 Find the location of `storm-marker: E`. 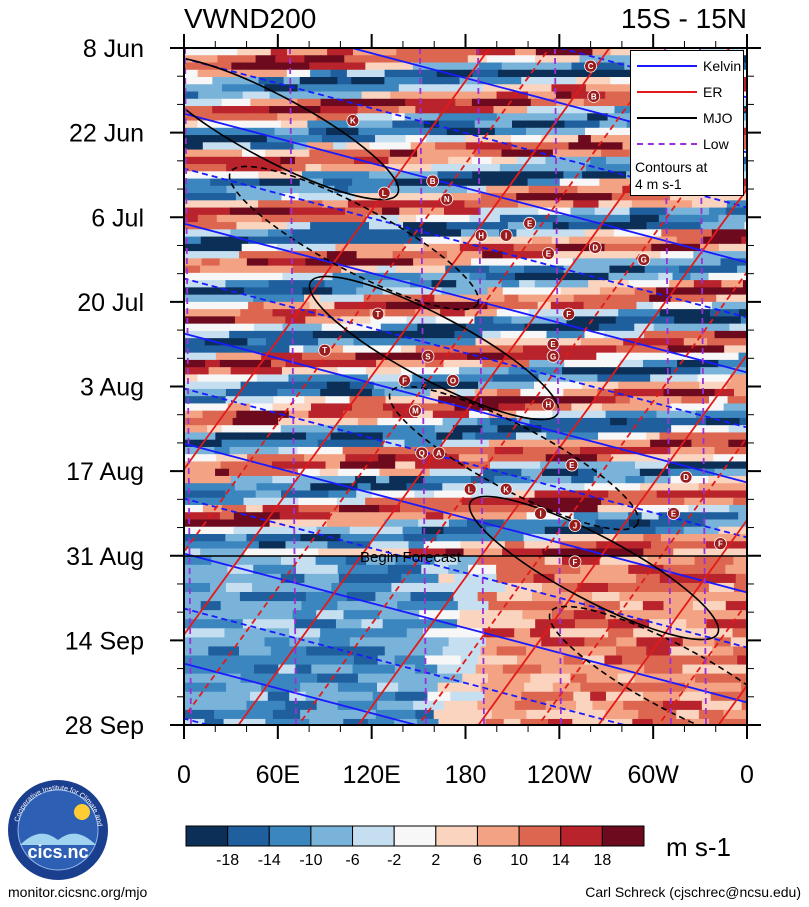

storm-marker: E is located at coordinates (553, 344).